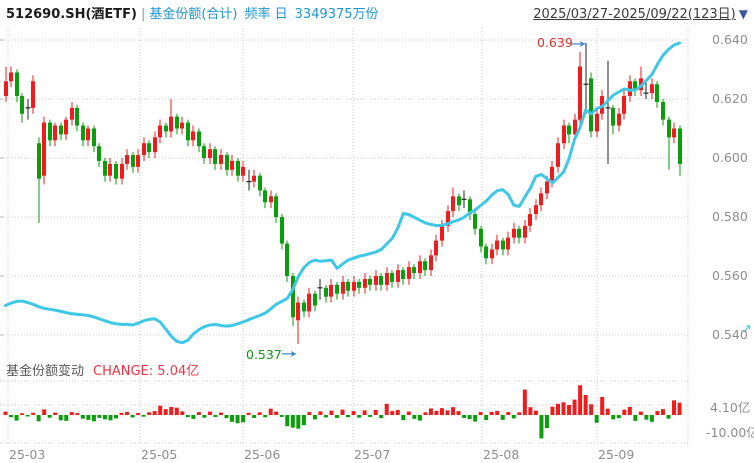 The height and width of the screenshot is (463, 754). I want to click on date-range-label: 2025/03/27-2025/09/22(123日), so click(634, 14).